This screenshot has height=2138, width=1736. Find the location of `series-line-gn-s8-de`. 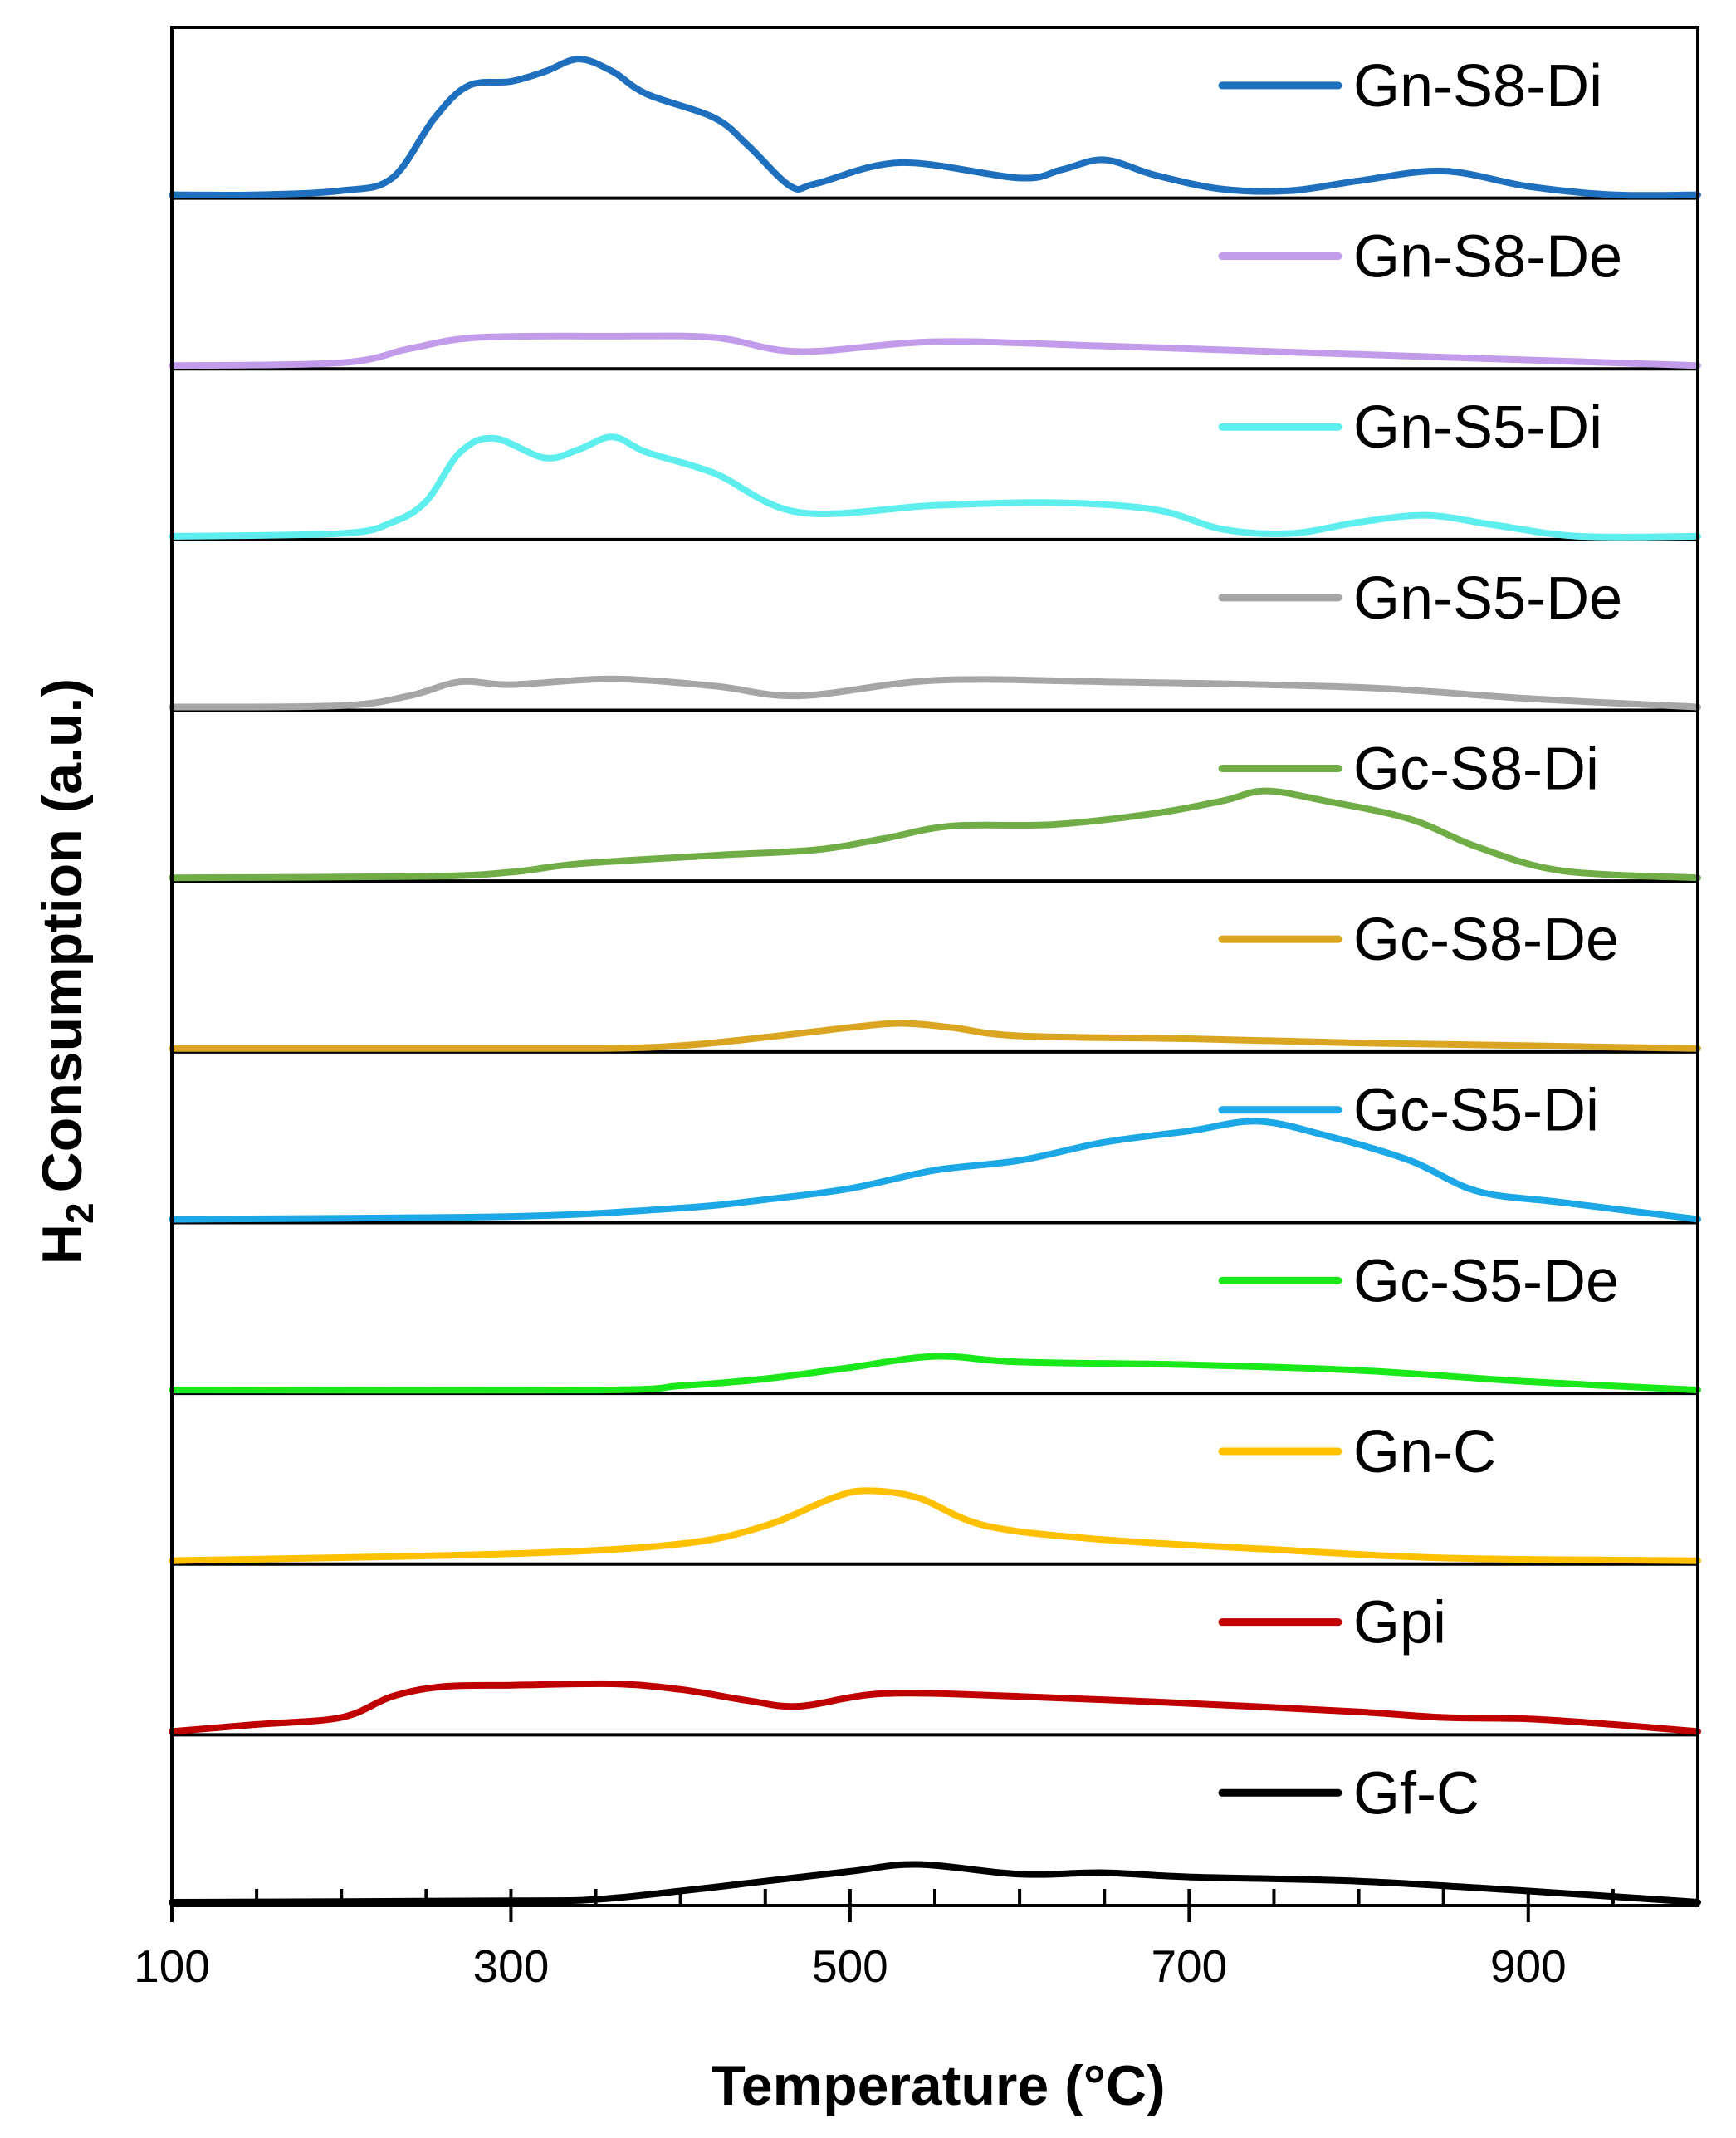

series-line-gn-s8-de is located at coordinates (935, 350).